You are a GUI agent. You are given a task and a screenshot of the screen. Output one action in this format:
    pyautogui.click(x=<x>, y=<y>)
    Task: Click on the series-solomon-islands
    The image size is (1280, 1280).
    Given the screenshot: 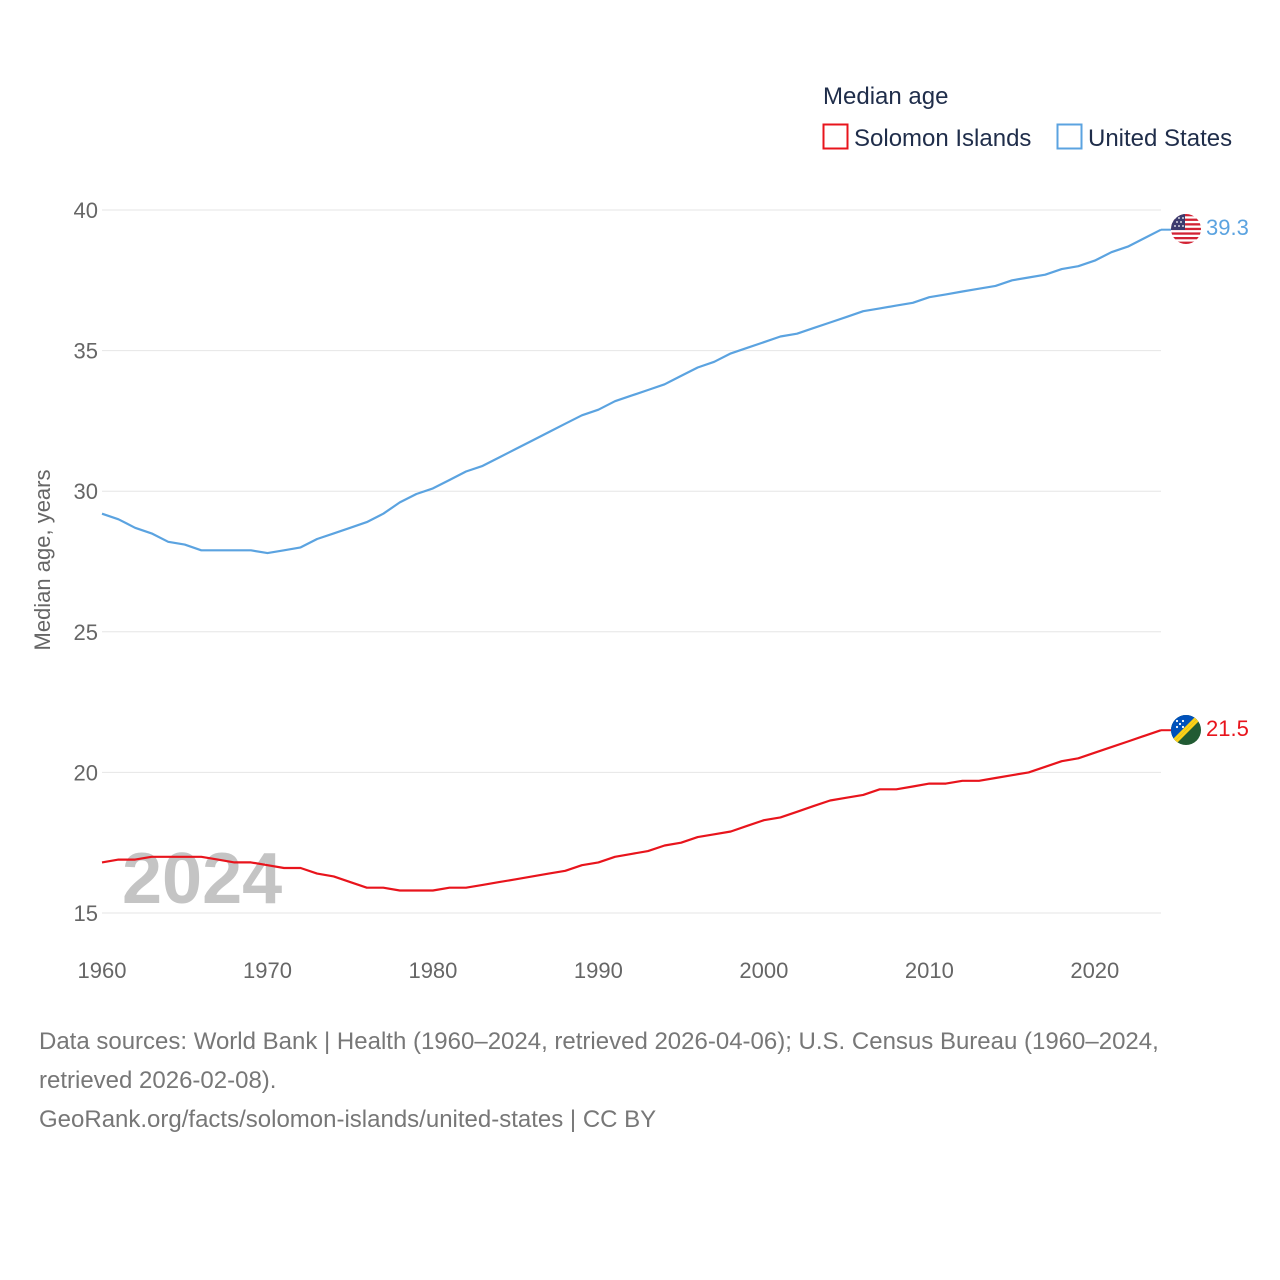 What is the action you would take?
    pyautogui.click(x=636, y=810)
    